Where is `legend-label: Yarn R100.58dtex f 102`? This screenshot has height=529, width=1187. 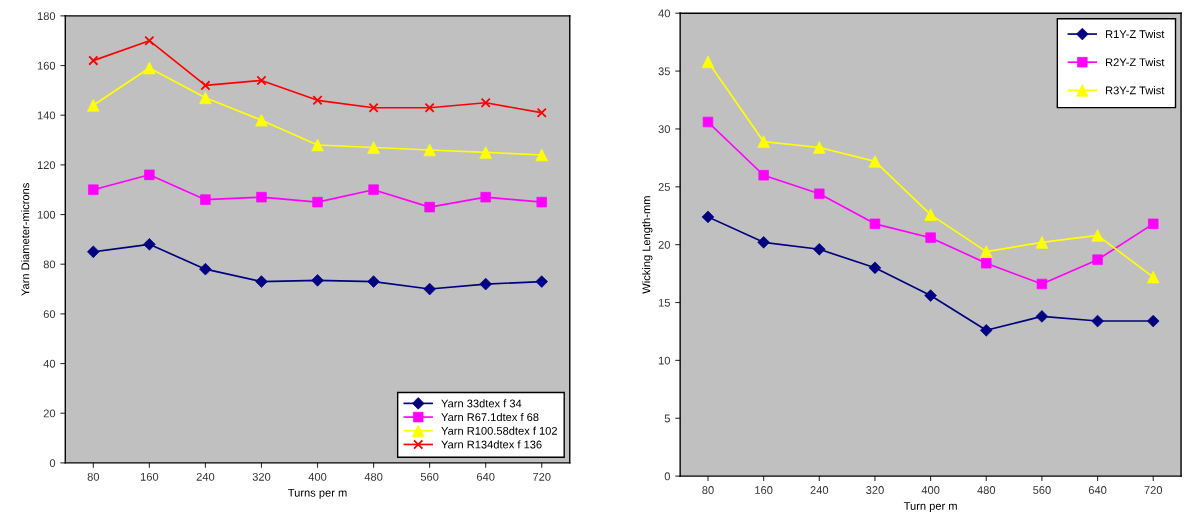
legend-label: Yarn R100.58dtex f 102 is located at coordinates (499, 430).